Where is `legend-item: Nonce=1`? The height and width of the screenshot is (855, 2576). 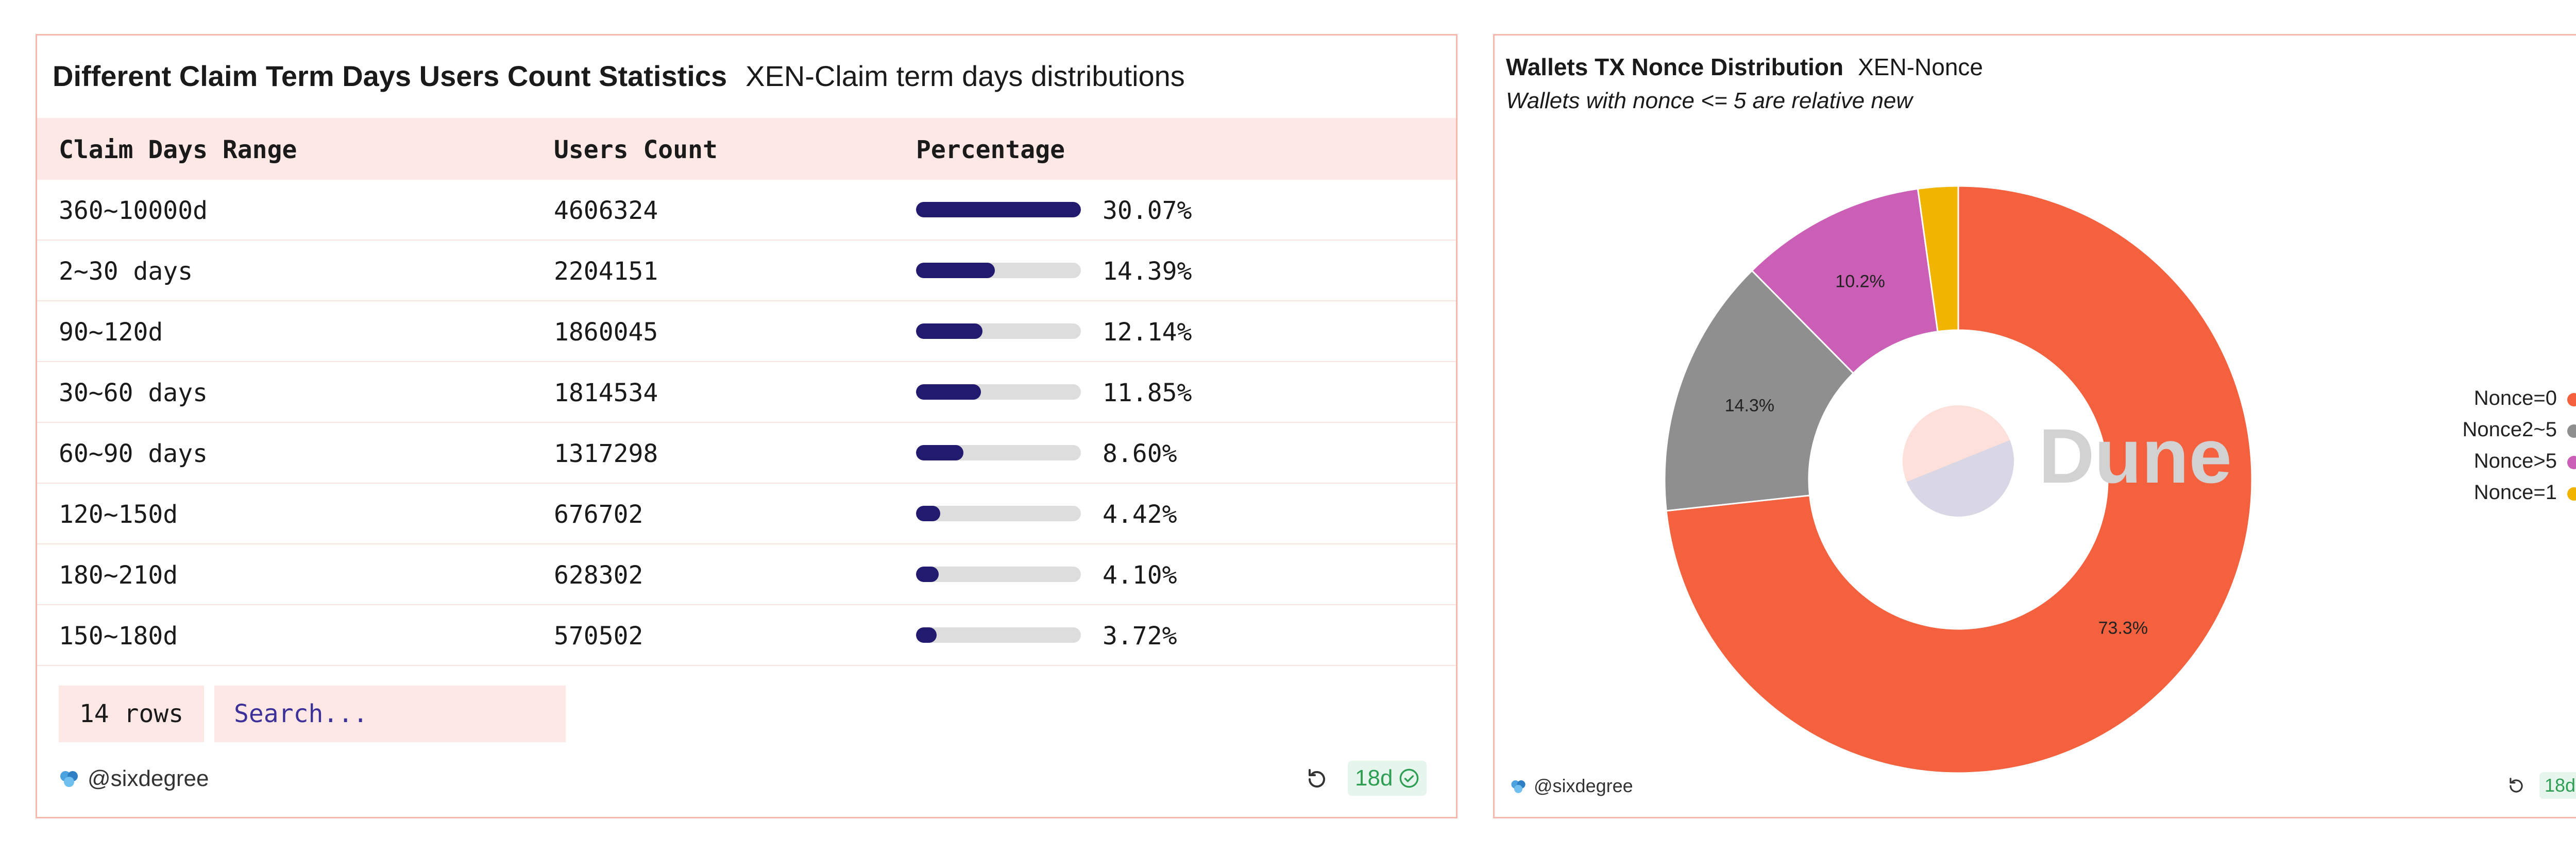
legend-item: Nonce=1 is located at coordinates (2519, 496).